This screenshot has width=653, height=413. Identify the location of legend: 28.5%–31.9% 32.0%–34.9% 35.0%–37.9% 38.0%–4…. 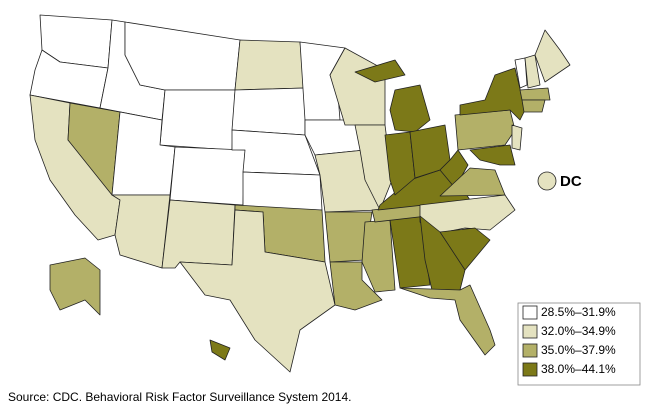
(569, 341).